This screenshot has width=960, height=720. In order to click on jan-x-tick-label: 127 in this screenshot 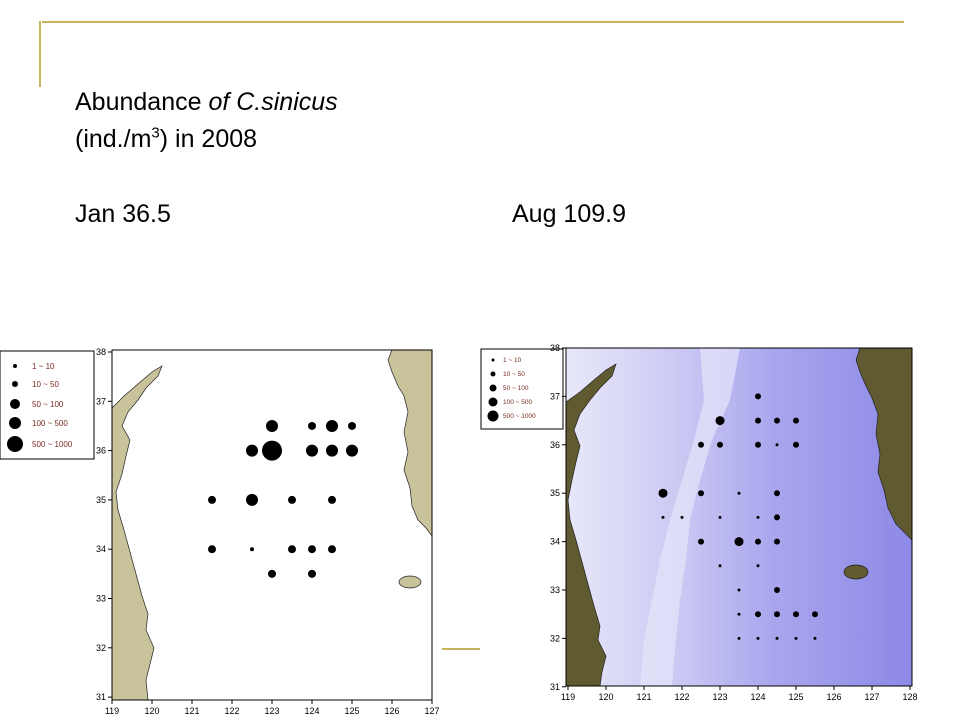, I will do `click(431, 711)`.